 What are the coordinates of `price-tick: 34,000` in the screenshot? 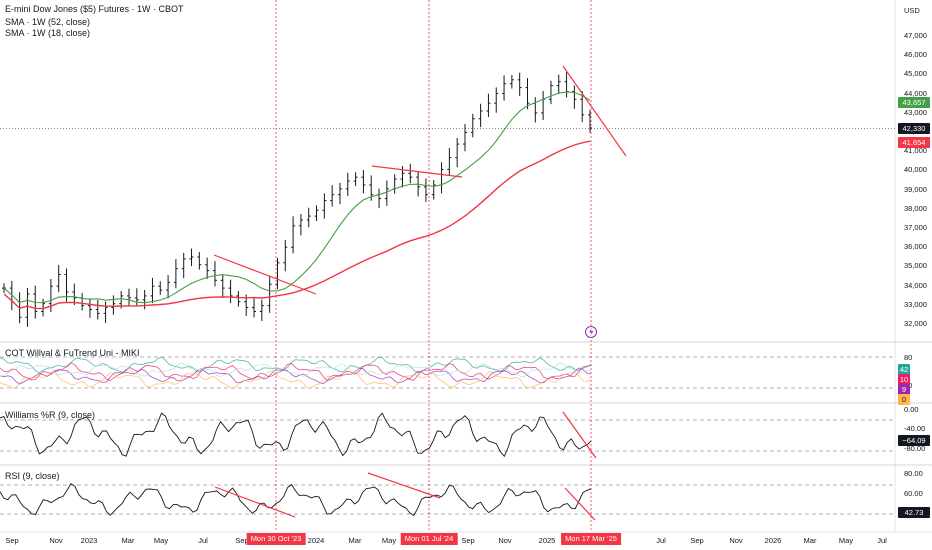 It's located at (915, 285).